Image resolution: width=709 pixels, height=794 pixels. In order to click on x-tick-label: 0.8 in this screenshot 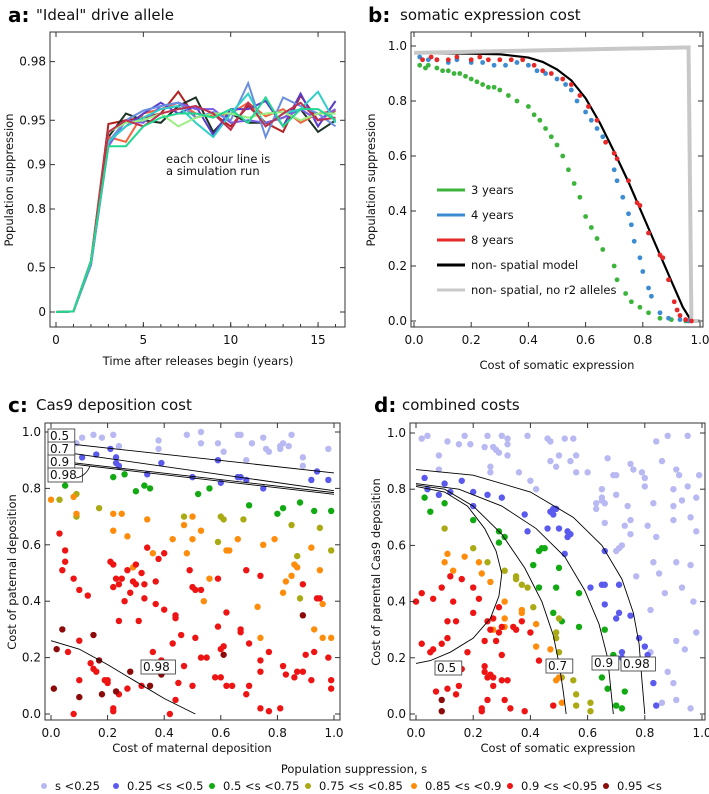, I will do `click(642, 340)`.